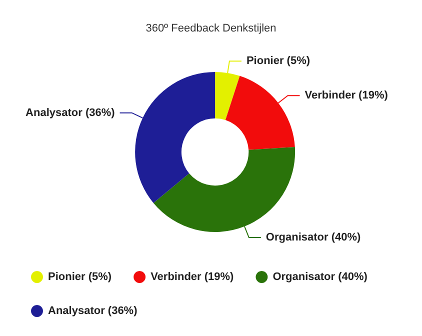  I want to click on slice-label: Verbinder (19%), so click(346, 96).